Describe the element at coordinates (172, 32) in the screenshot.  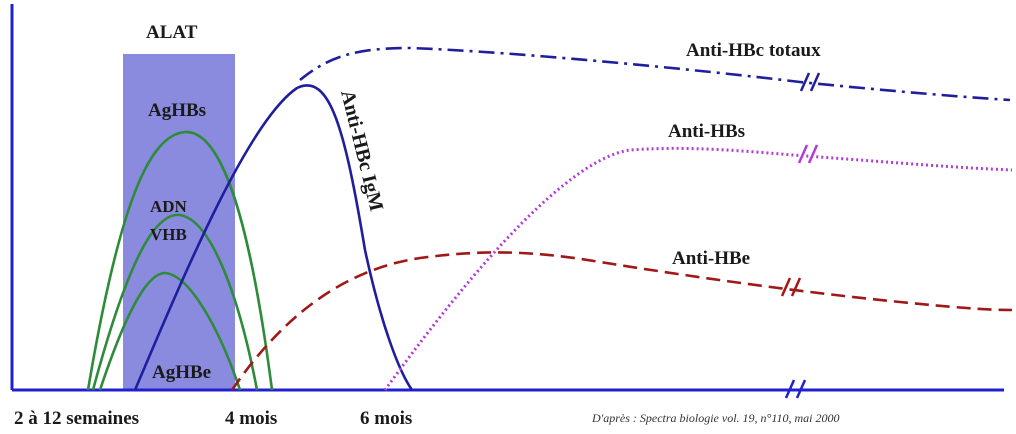
I see `alat-label: ALAT` at that location.